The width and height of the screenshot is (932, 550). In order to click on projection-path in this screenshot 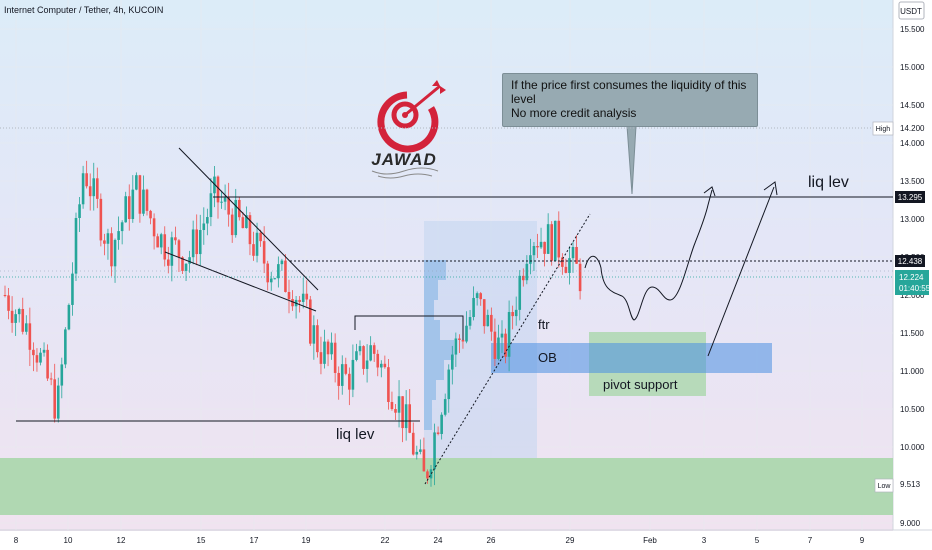, I will do `click(648, 255)`.